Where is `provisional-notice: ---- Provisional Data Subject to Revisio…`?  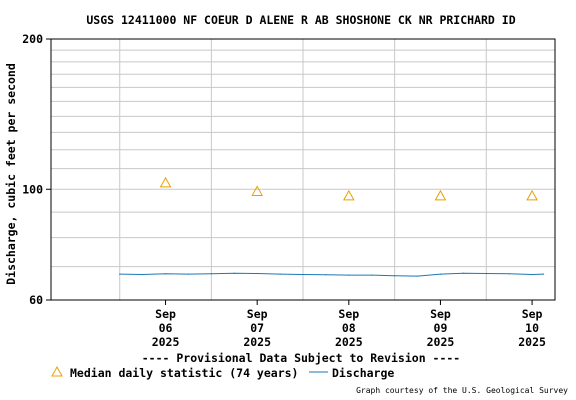 provisional-notice: ---- Provisional Data Subject to Revisio… is located at coordinates (301, 358).